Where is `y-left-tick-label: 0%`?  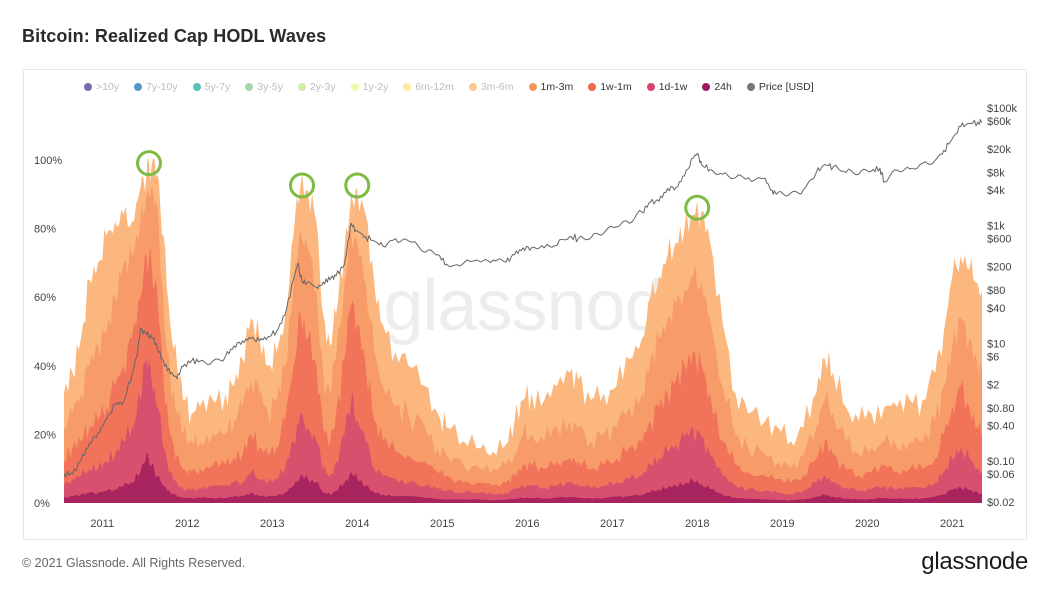 y-left-tick-label: 0% is located at coordinates (42, 504).